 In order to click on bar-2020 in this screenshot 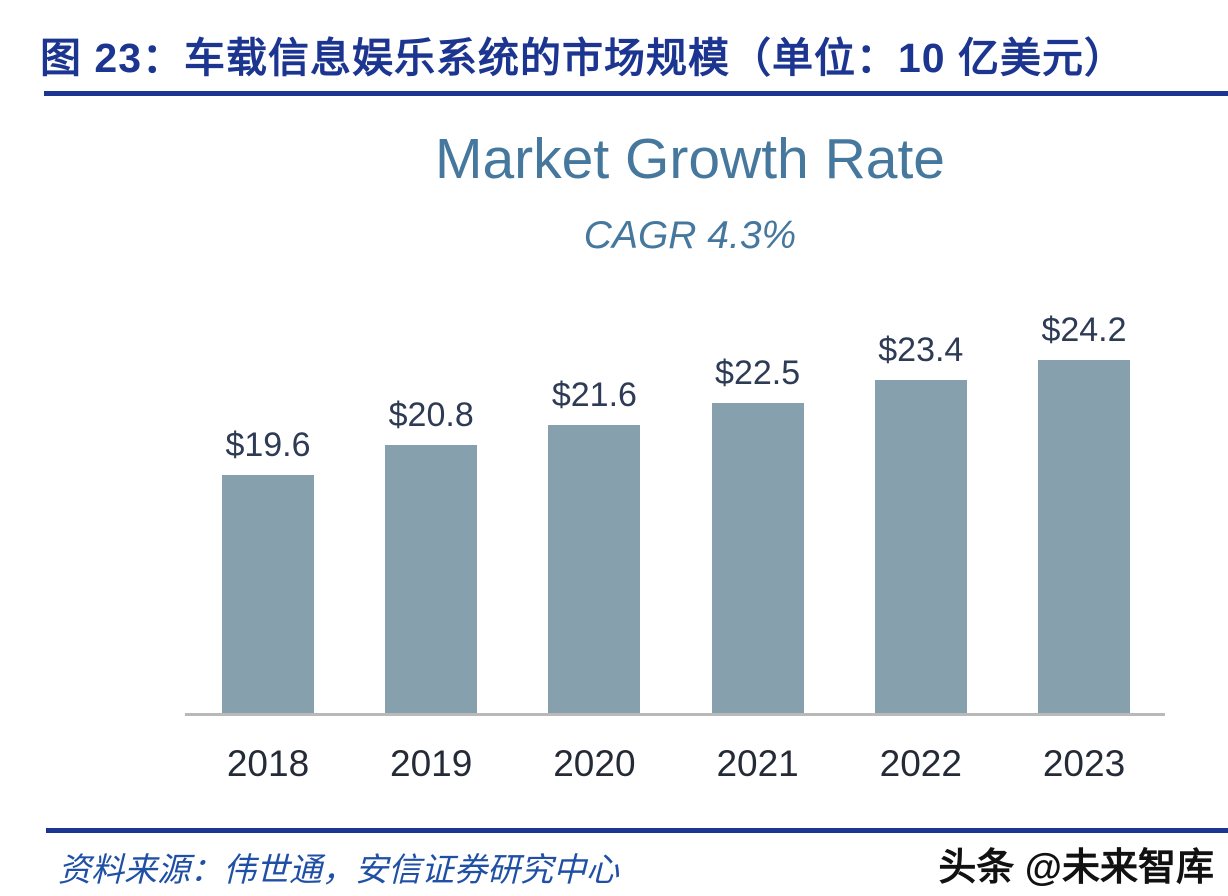, I will do `click(594, 570)`.